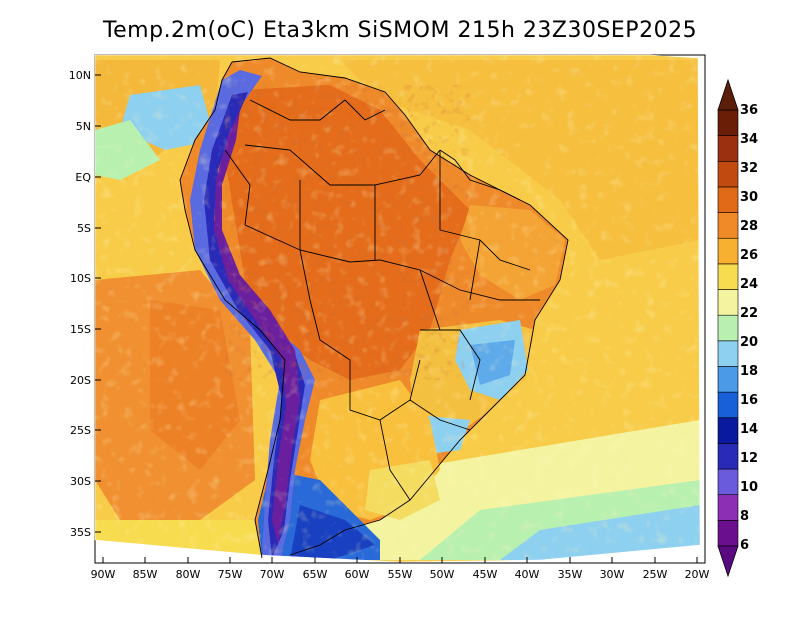  What do you see at coordinates (315, 574) in the screenshot?
I see `lon-label: 65W` at bounding box center [315, 574].